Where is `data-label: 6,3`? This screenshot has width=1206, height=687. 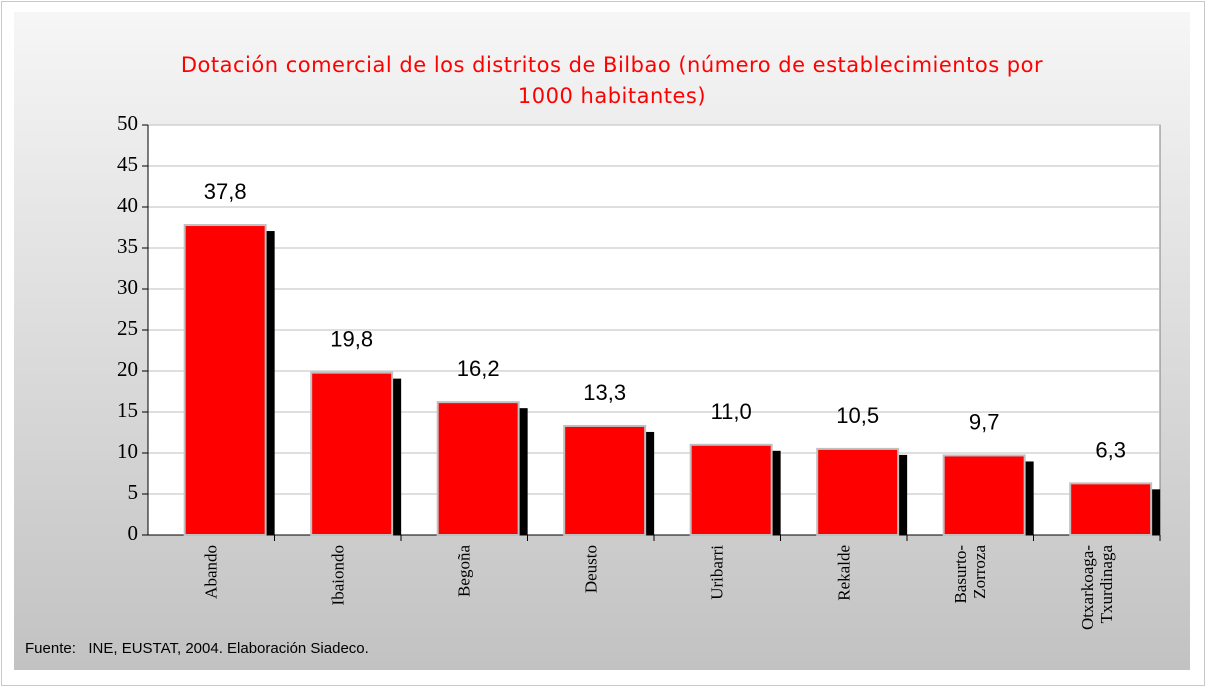
data-label: 6,3 is located at coordinates (1110, 449).